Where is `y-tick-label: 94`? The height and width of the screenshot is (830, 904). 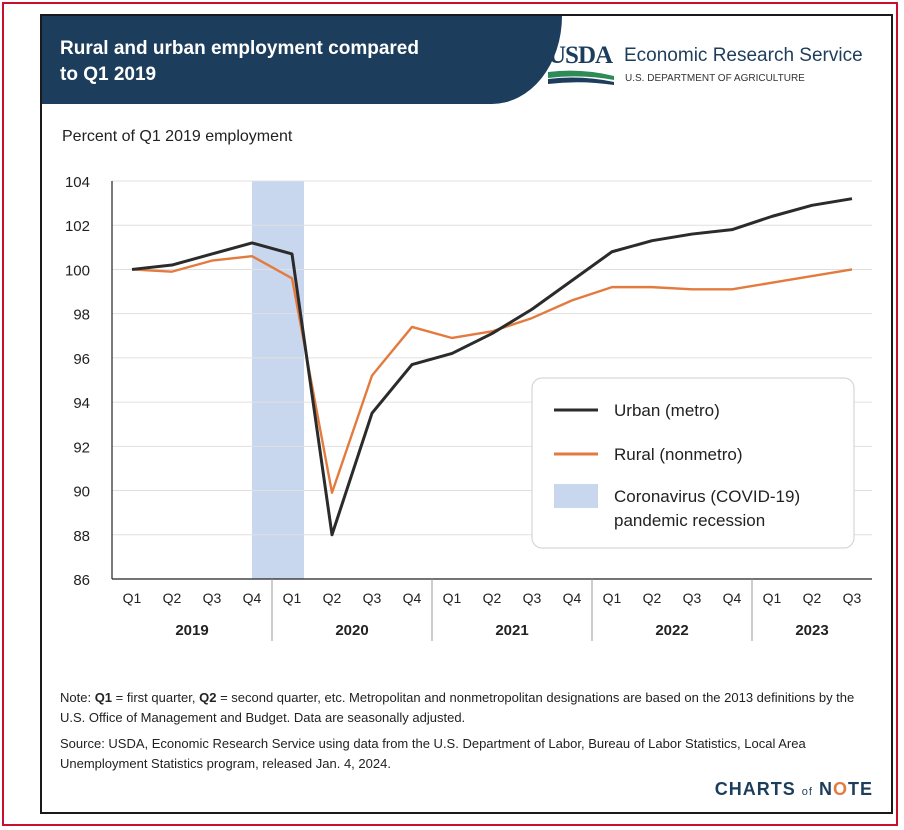 y-tick-label: 94 is located at coordinates (81, 403).